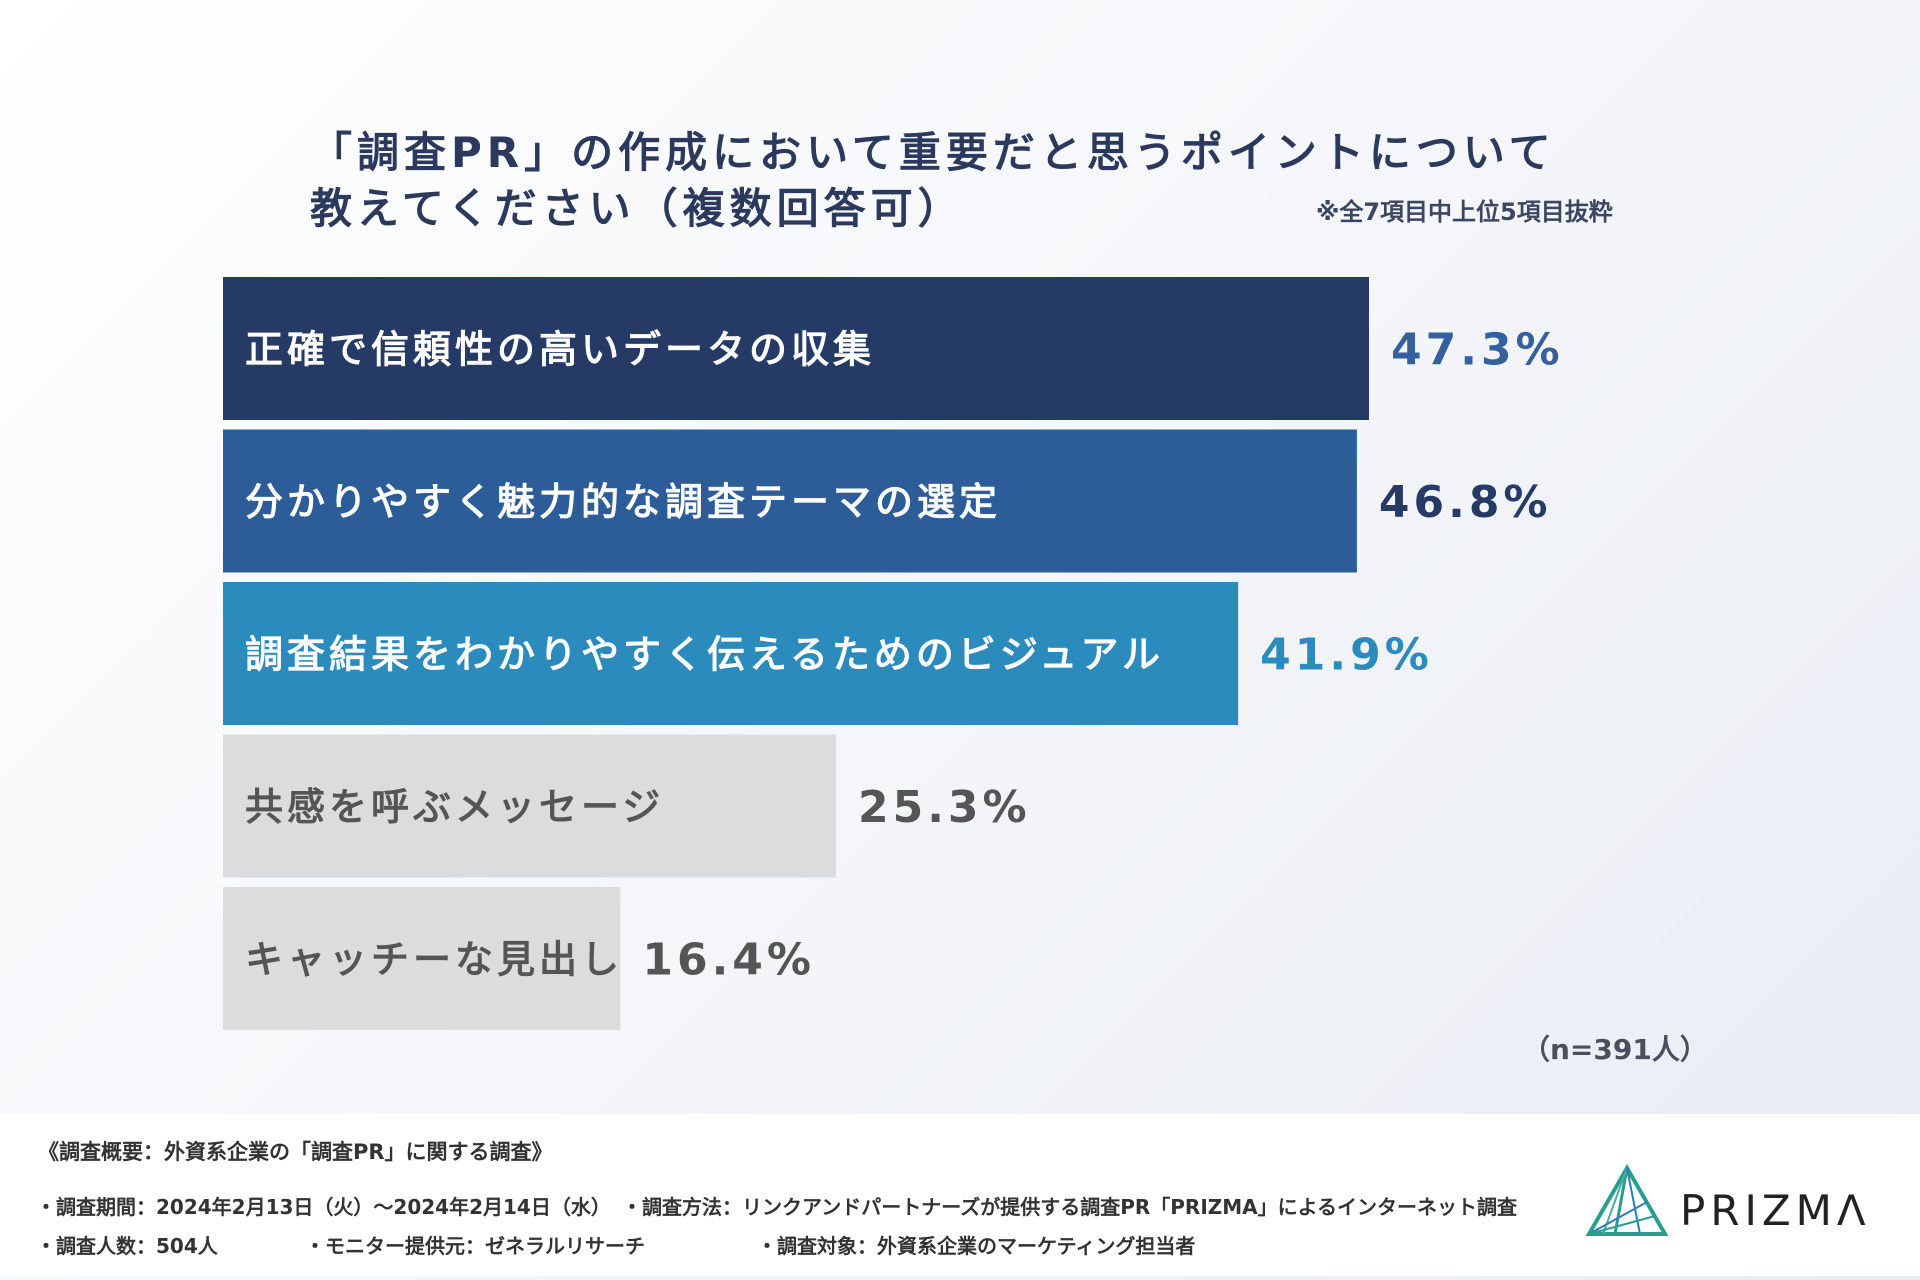  What do you see at coordinates (1775, 1210) in the screenshot?
I see `logo-text: PRIZMΛ` at bounding box center [1775, 1210].